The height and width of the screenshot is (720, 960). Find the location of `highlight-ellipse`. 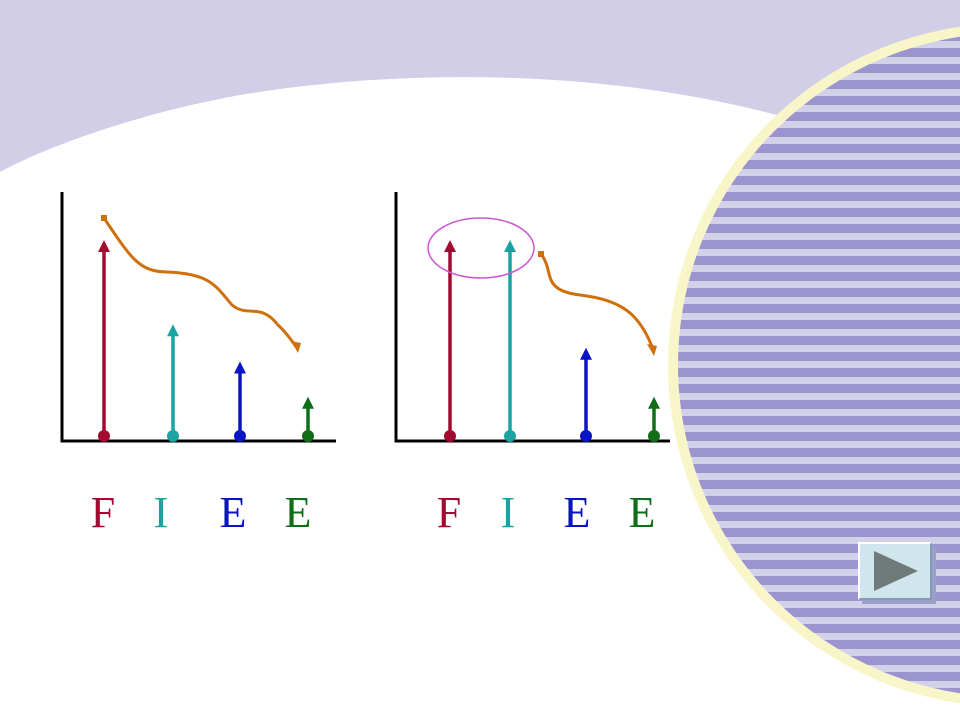

highlight-ellipse is located at coordinates (481, 248).